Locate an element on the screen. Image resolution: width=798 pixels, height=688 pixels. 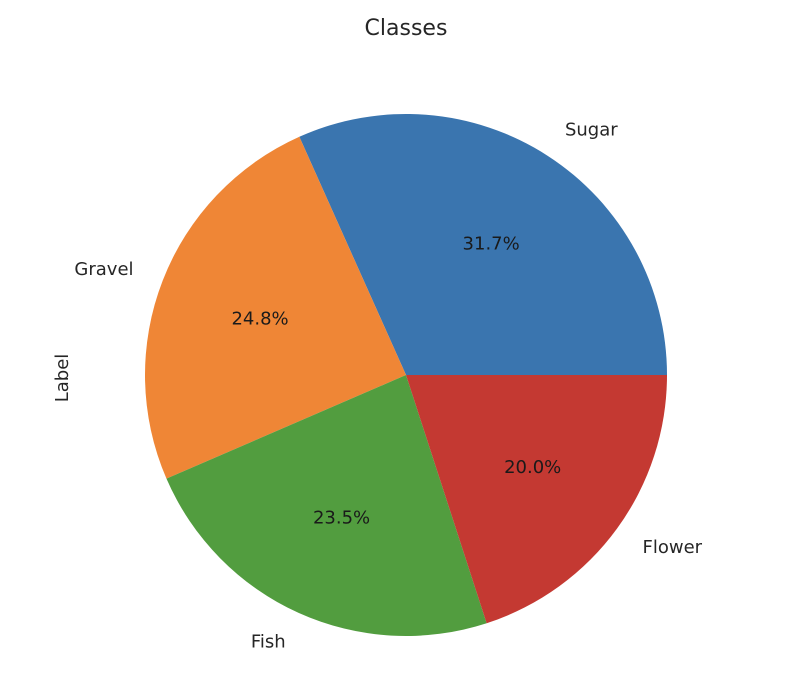
slice-label-flower: Flower is located at coordinates (672, 547).